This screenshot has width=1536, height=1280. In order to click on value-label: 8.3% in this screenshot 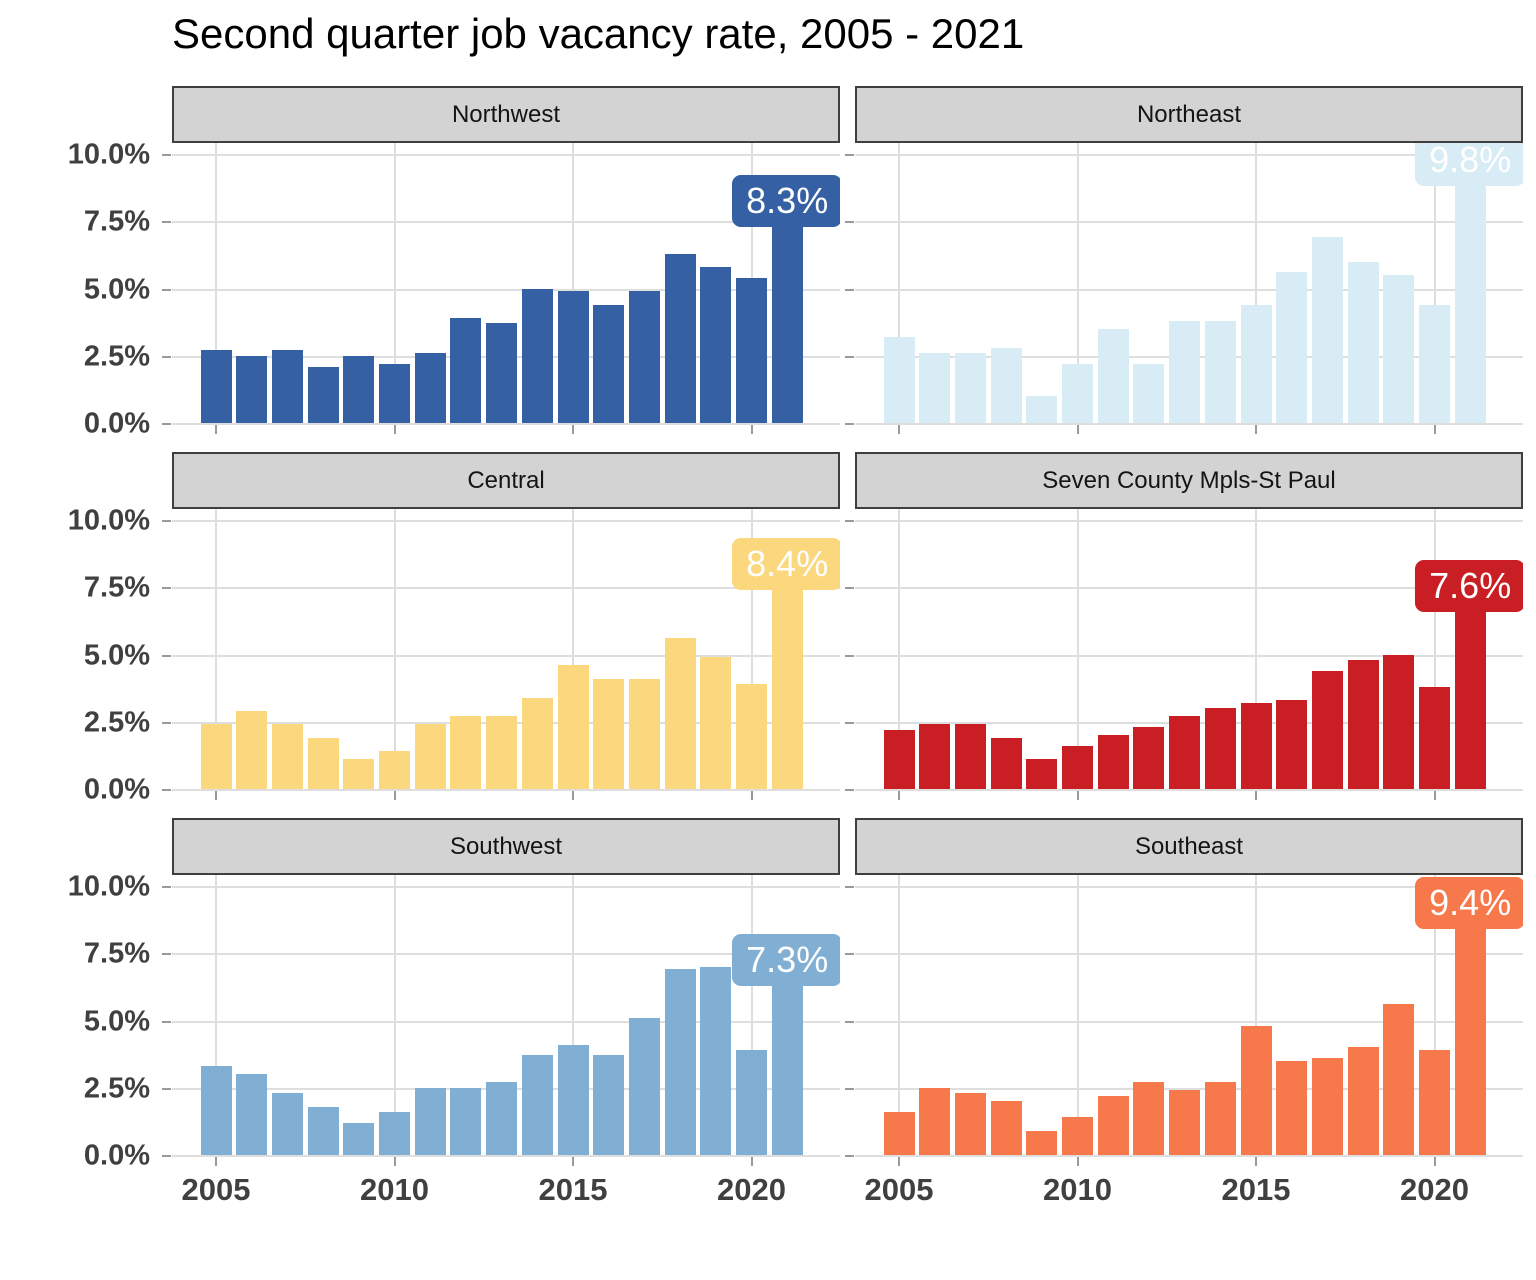, I will do `click(786, 200)`.